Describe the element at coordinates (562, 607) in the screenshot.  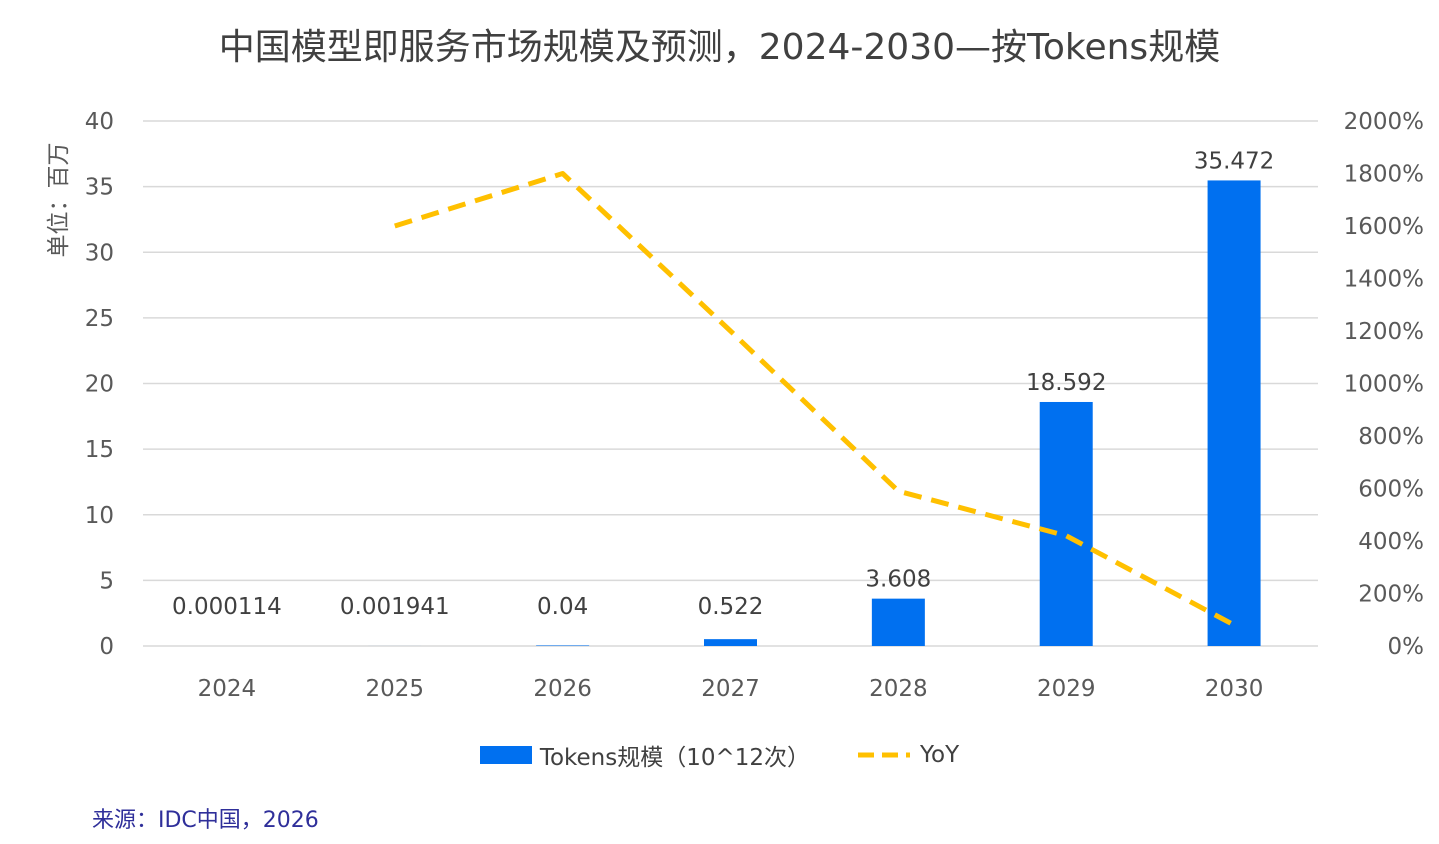
I see `bar-data-label: 0.04` at that location.